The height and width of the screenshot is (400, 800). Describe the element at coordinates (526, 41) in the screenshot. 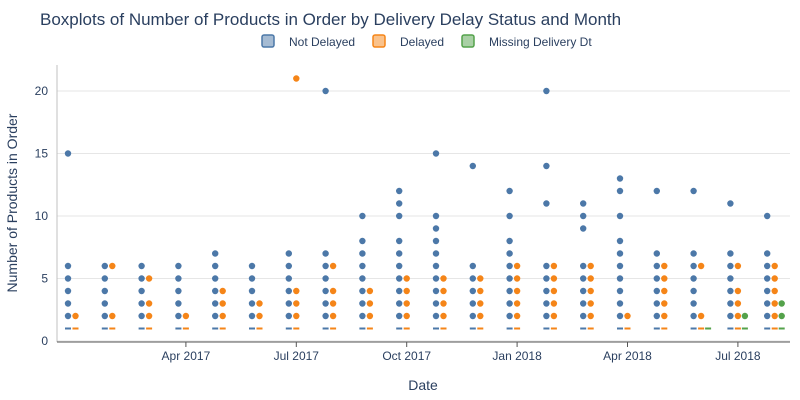

I see `legend-item-missing-delivery-dt: Missing Delivery Dt` at that location.